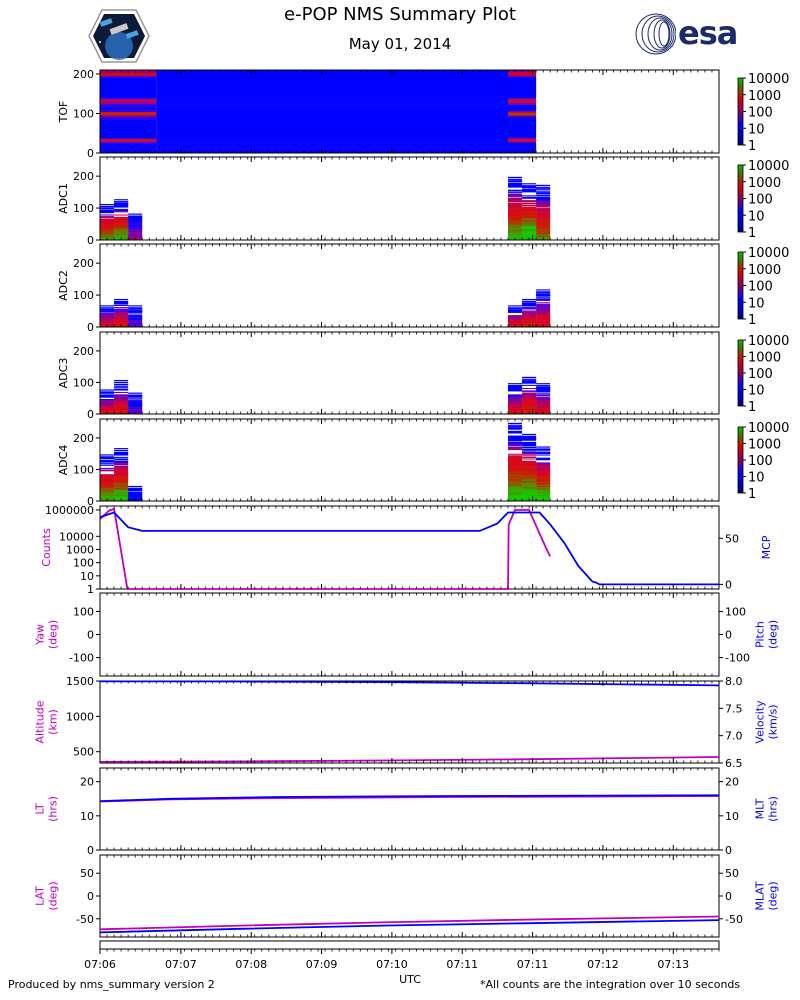 Image resolution: width=800 pixels, height=1000 pixels. I want to click on adc4-colorbar-label: 10000, so click(768, 428).